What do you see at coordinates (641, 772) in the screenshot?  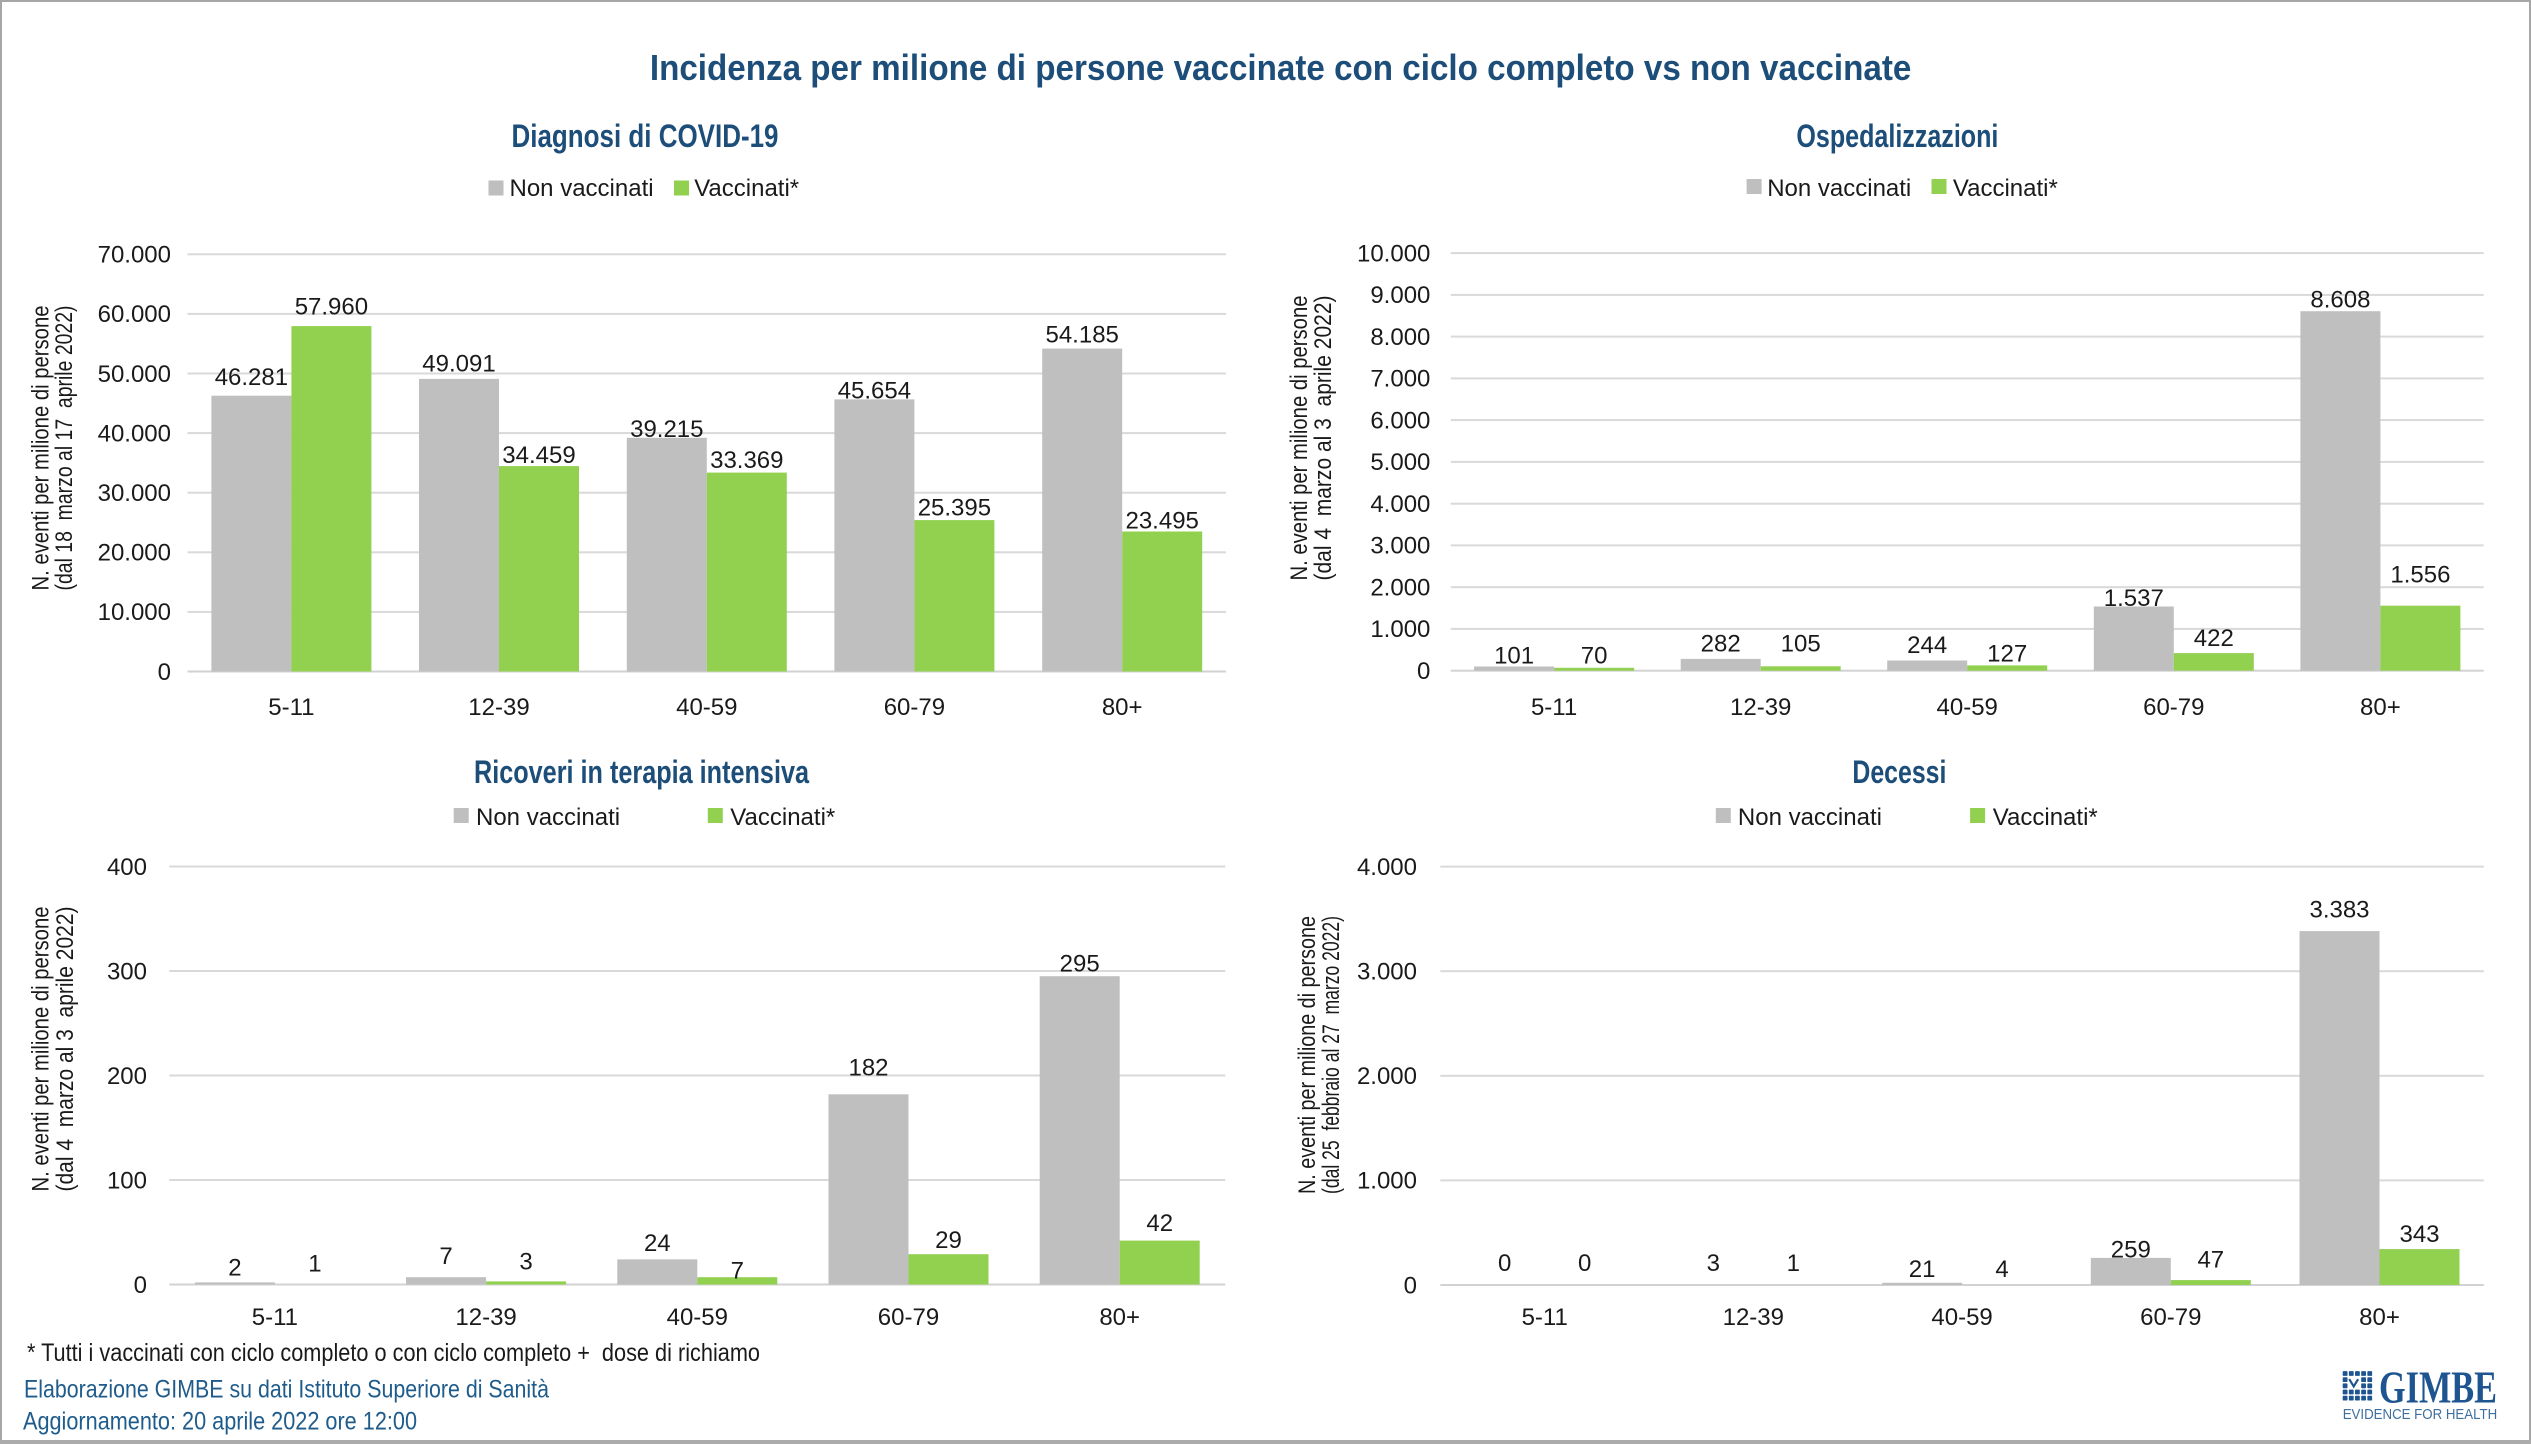 I see `svg-text: Ricoveri in terapia intensiva` at bounding box center [641, 772].